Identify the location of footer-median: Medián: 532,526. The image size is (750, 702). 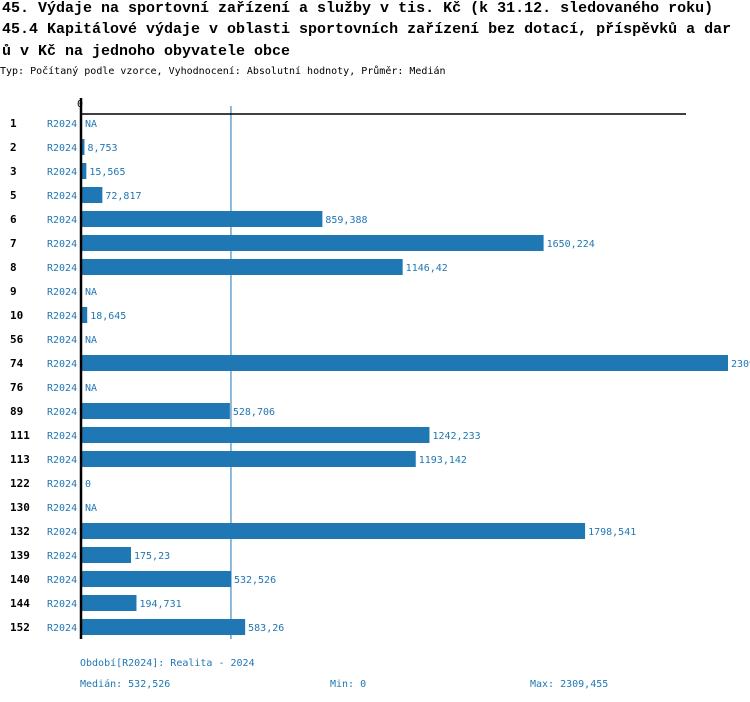
(125, 684).